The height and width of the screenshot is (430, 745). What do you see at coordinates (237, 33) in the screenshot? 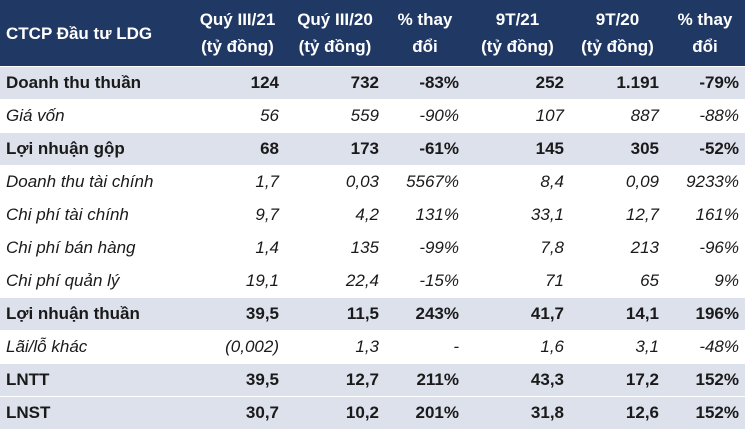
I see `header-cell: Quý III/21 (tỷ đồng)` at bounding box center [237, 33].